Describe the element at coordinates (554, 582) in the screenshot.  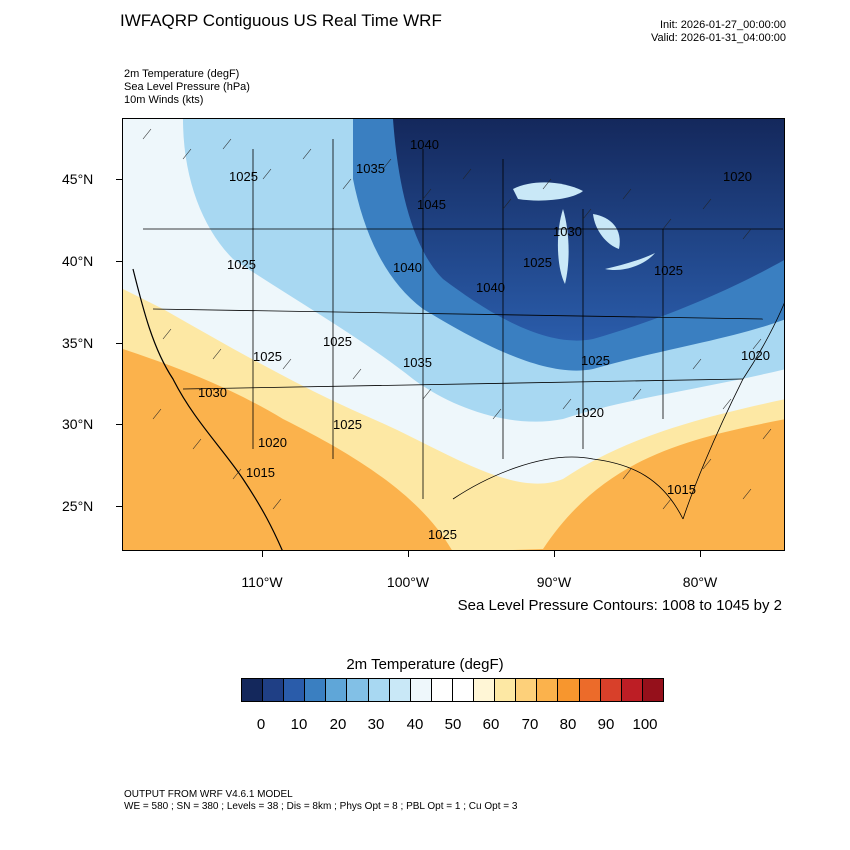
I see `lon-label: 90°W` at that location.